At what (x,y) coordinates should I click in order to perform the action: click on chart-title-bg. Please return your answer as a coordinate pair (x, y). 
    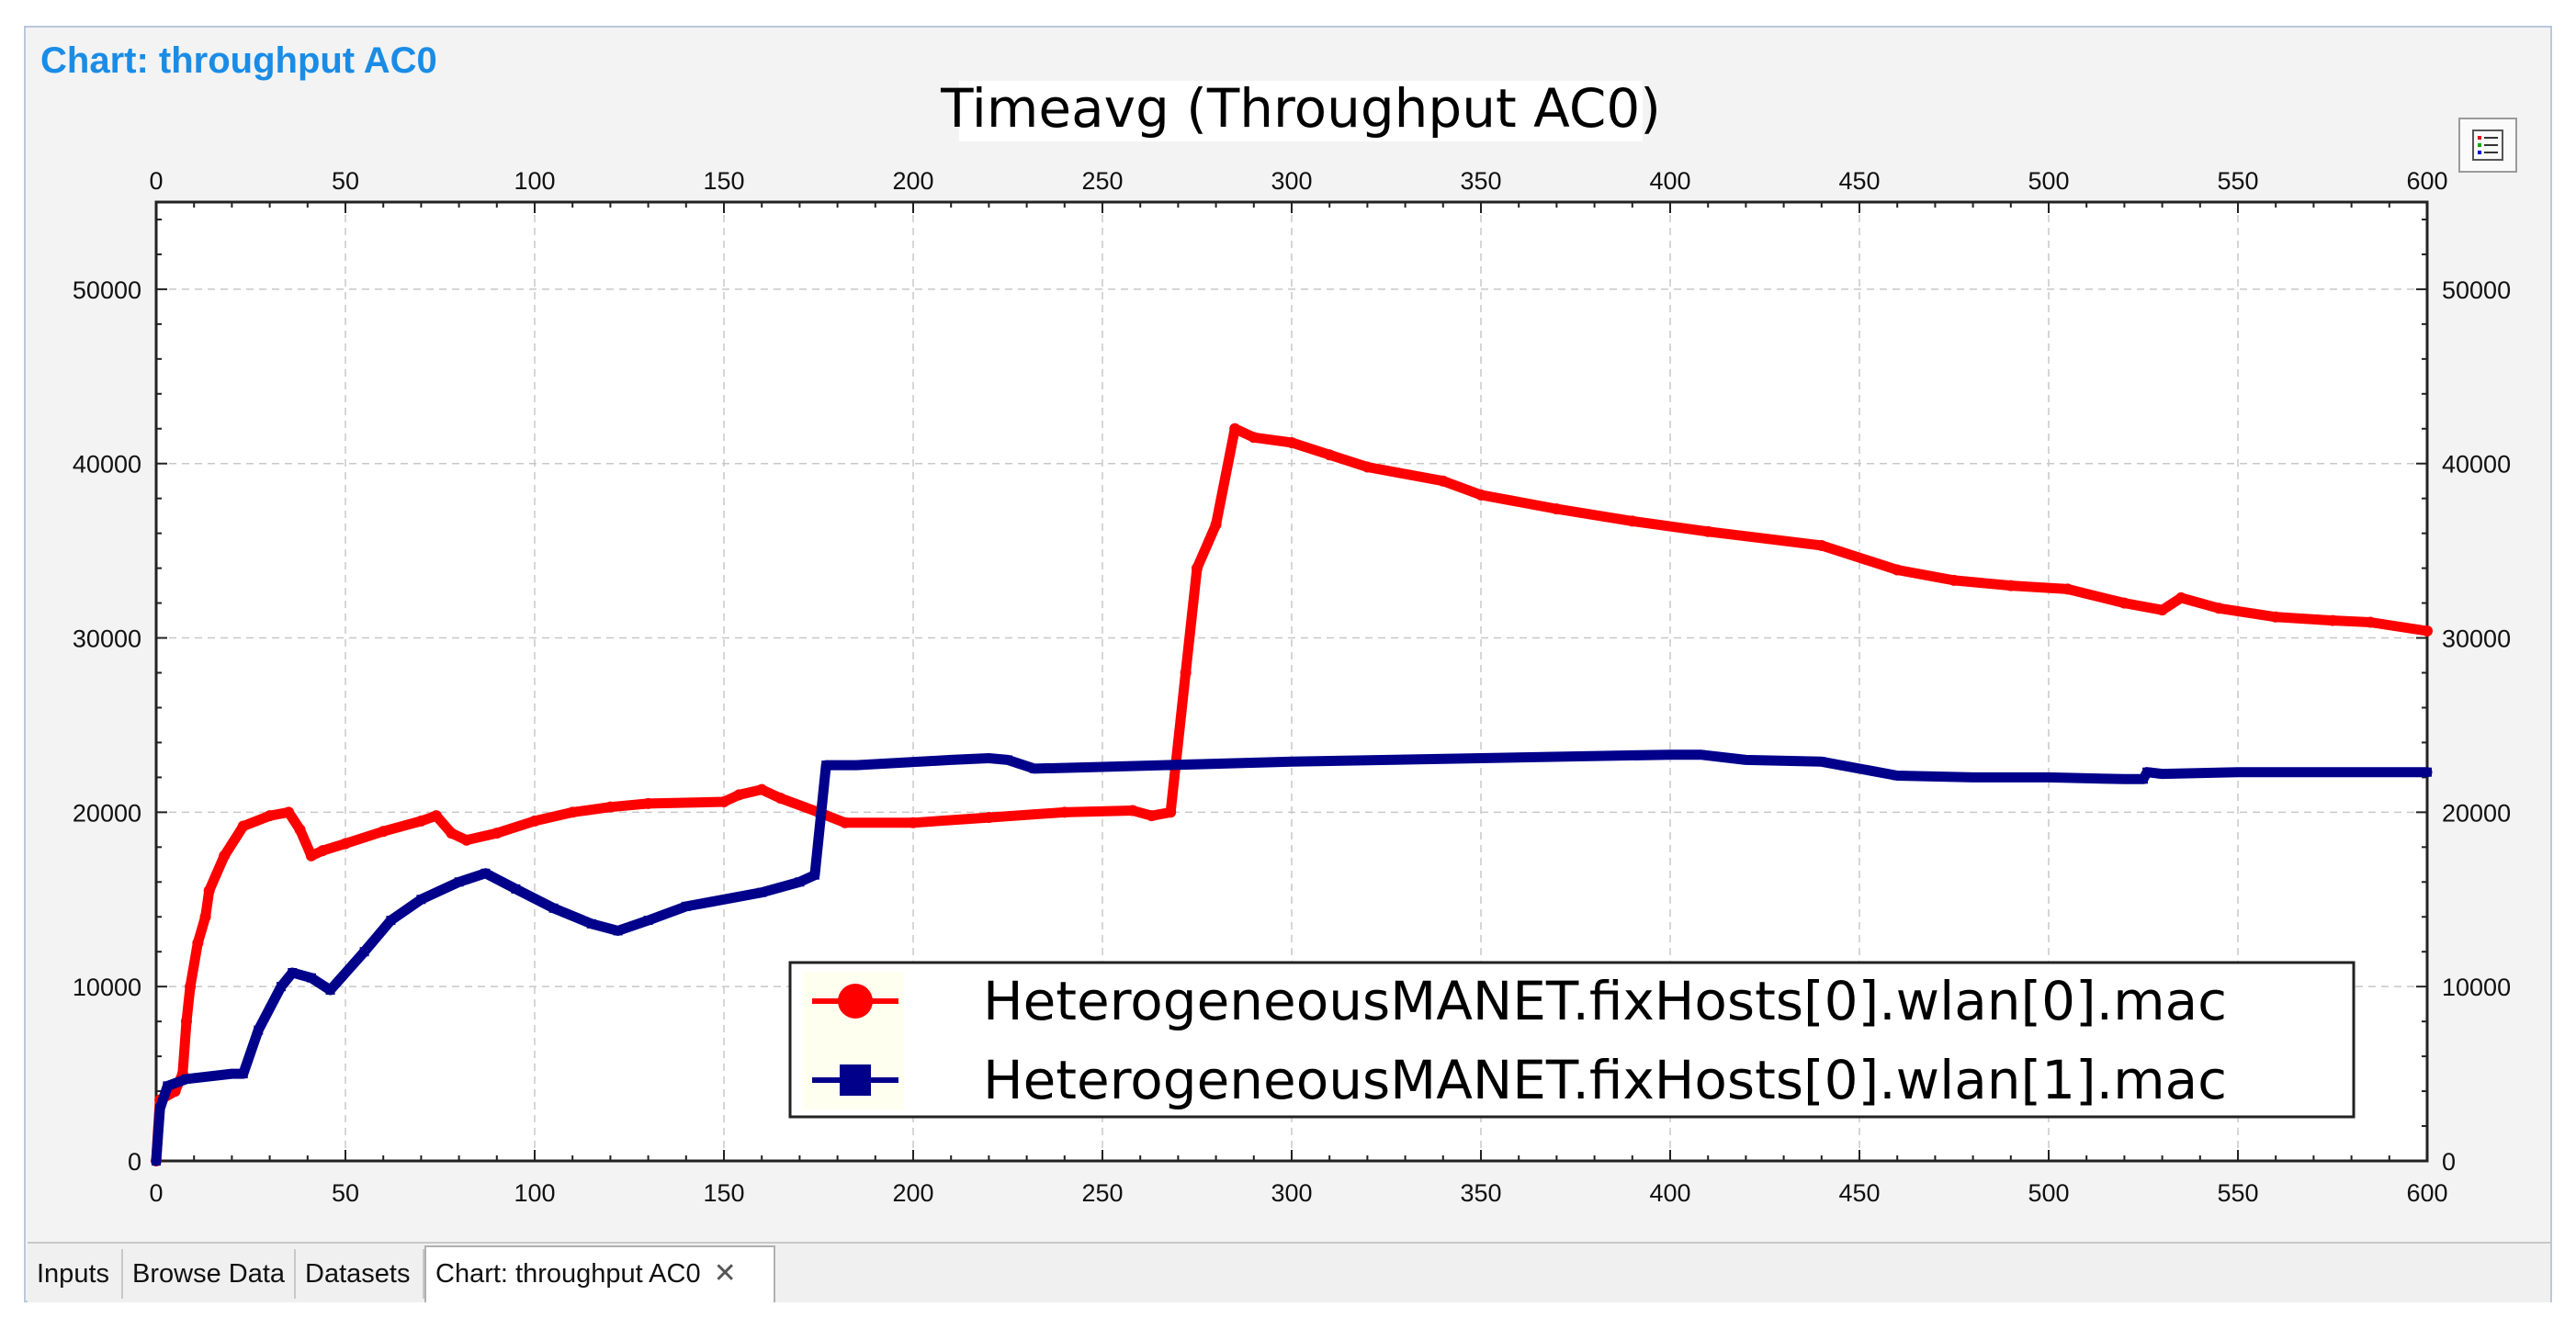
    Looking at the image, I should click on (1301, 111).